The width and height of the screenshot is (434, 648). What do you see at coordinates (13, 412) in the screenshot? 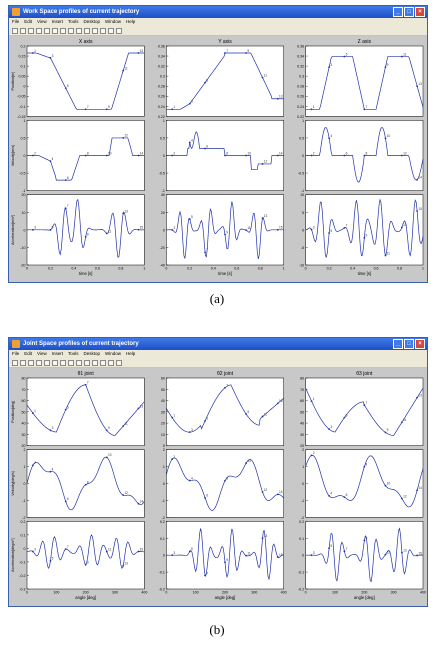
I see `y-axis-label: Position[deg]` at bounding box center [13, 412].